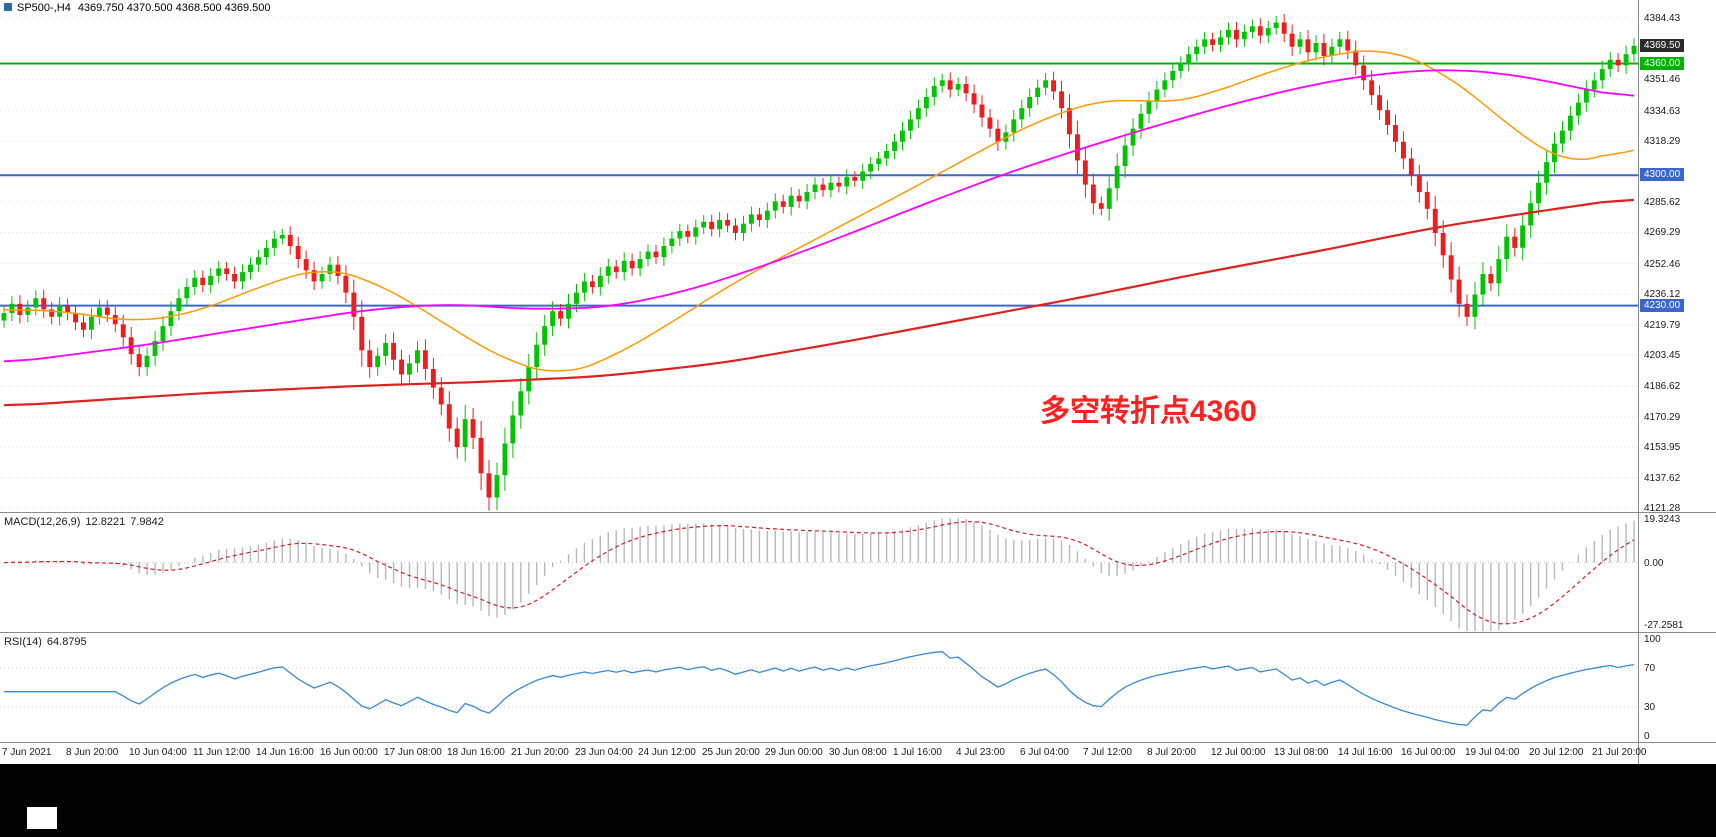 The width and height of the screenshot is (1716, 837). Describe the element at coordinates (476, 752) in the screenshot. I see `time-tick-label: 18 Jun 16:00` at that location.